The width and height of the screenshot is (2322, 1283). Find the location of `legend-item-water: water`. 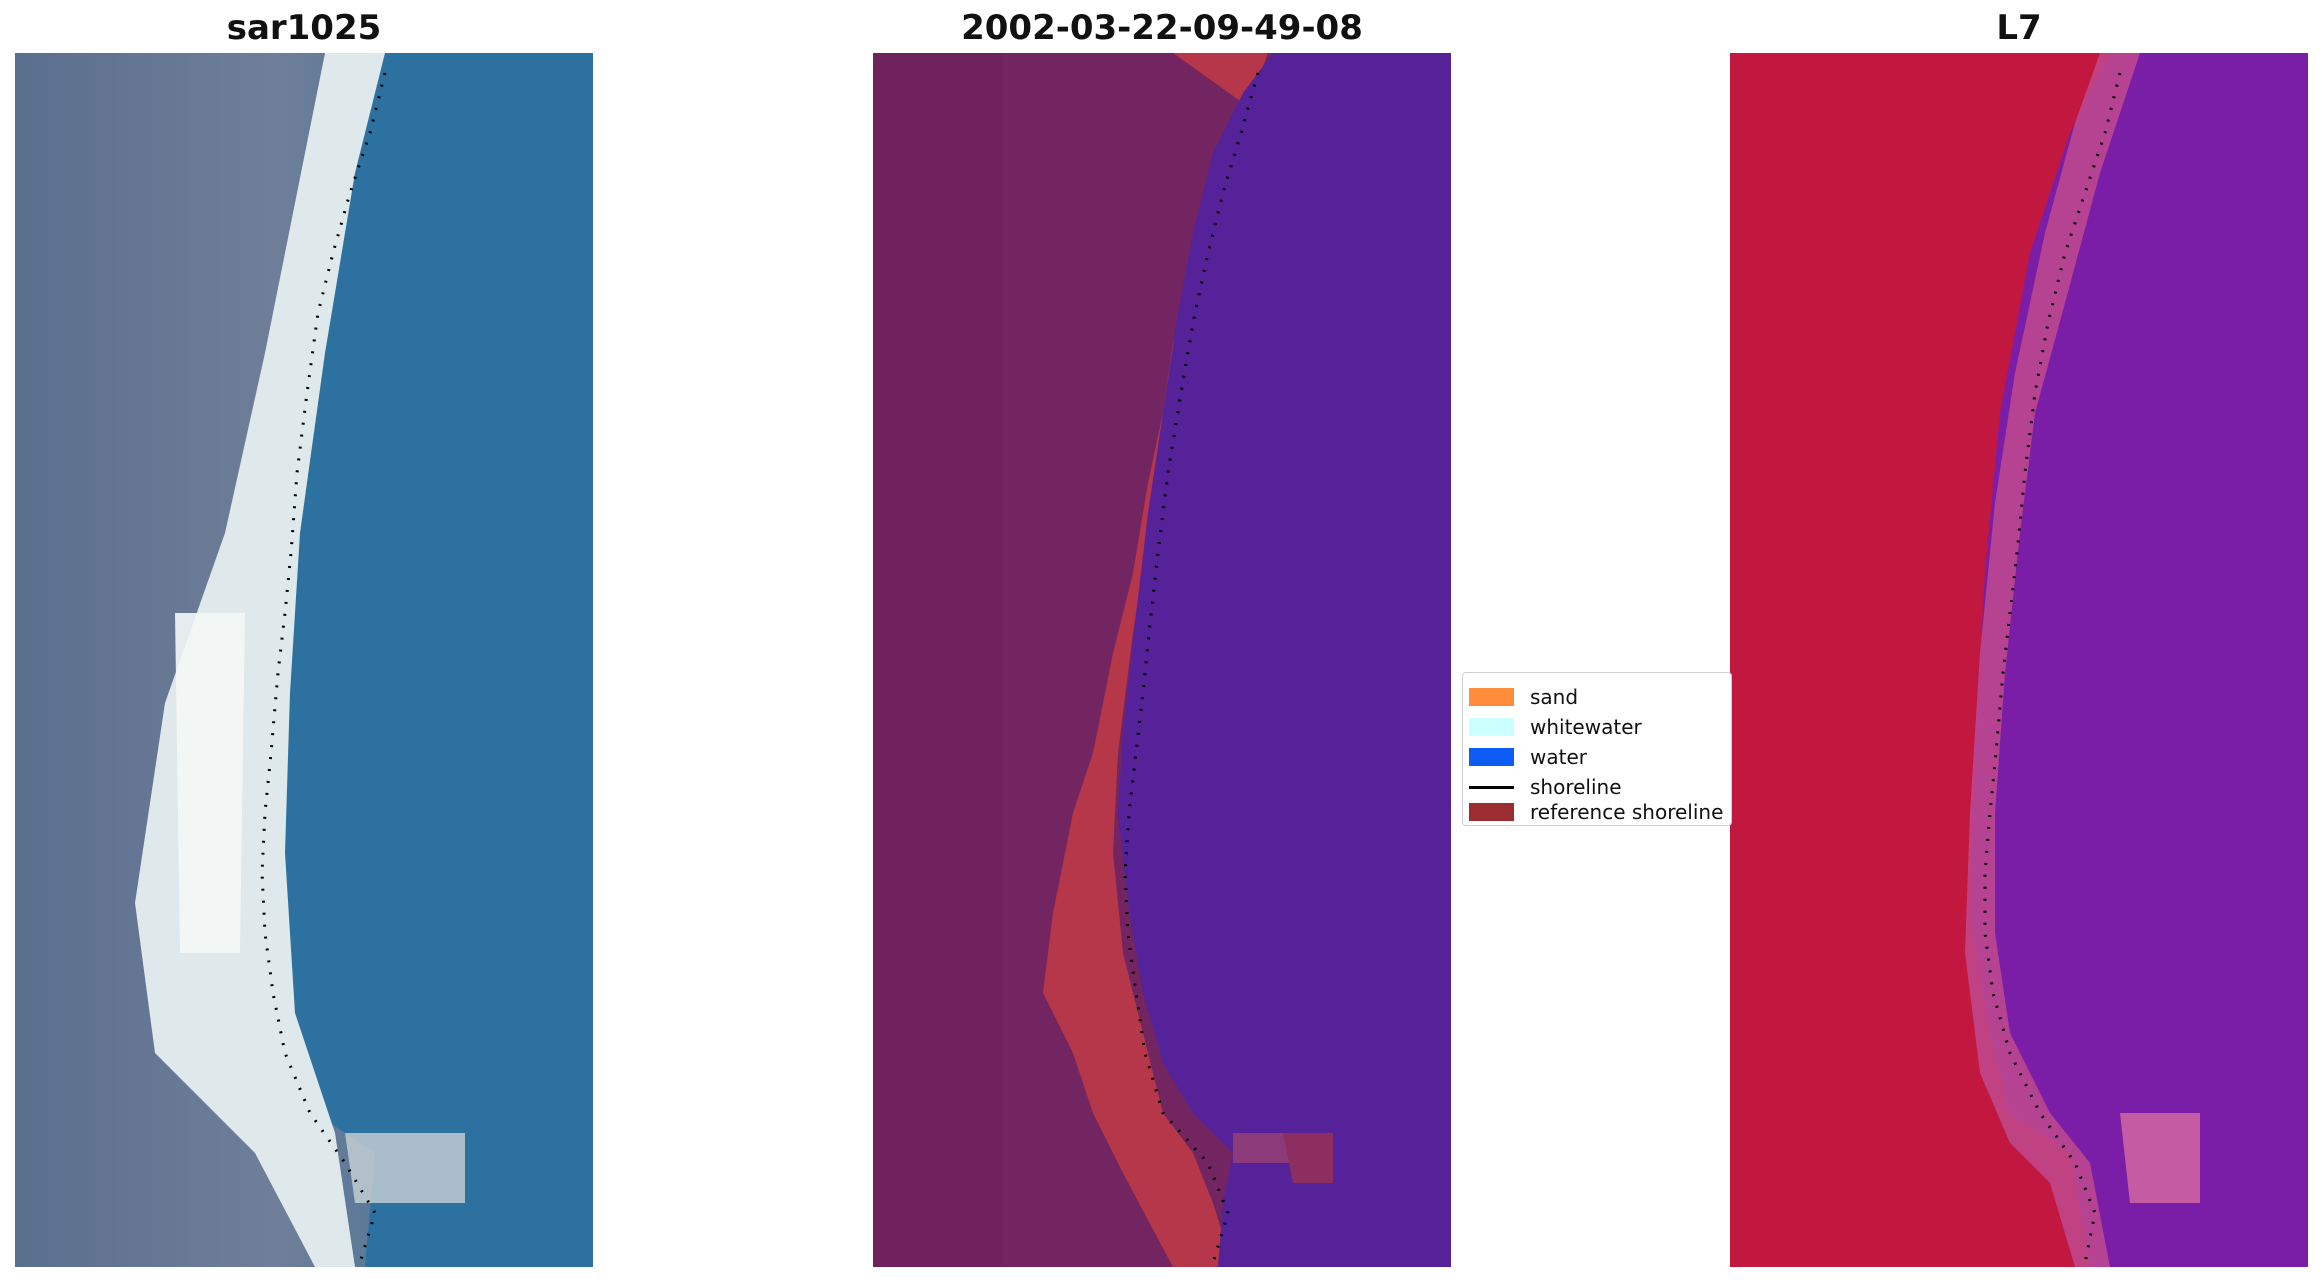

legend-item-water: water is located at coordinates (1528, 757).